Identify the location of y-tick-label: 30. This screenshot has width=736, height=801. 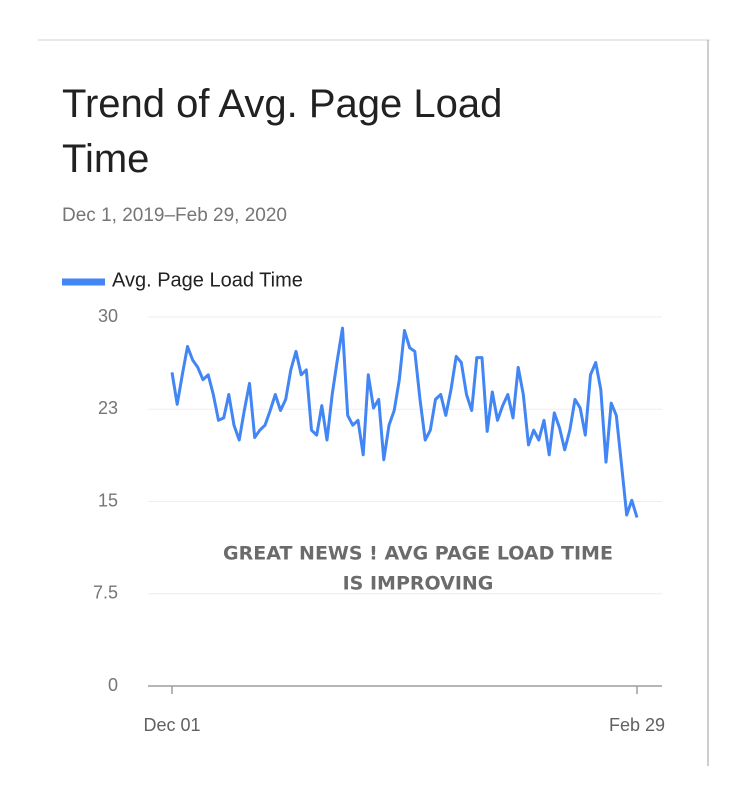
(108, 316).